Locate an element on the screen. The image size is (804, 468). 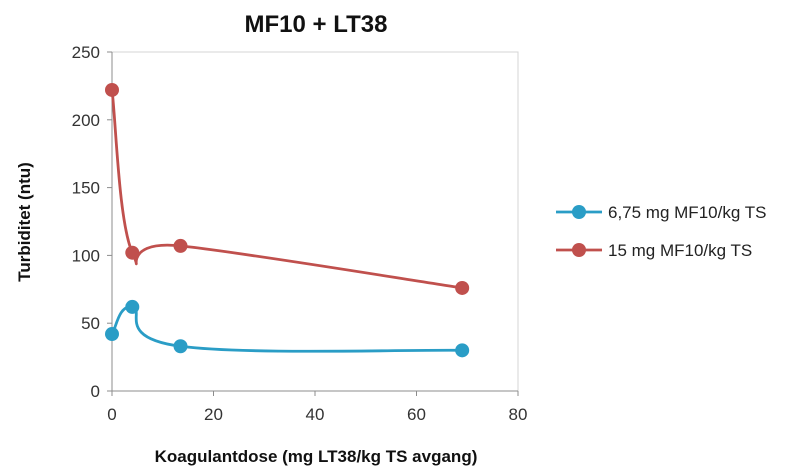
x-ticks: 0 20 40 60 80 is located at coordinates (317, 407).